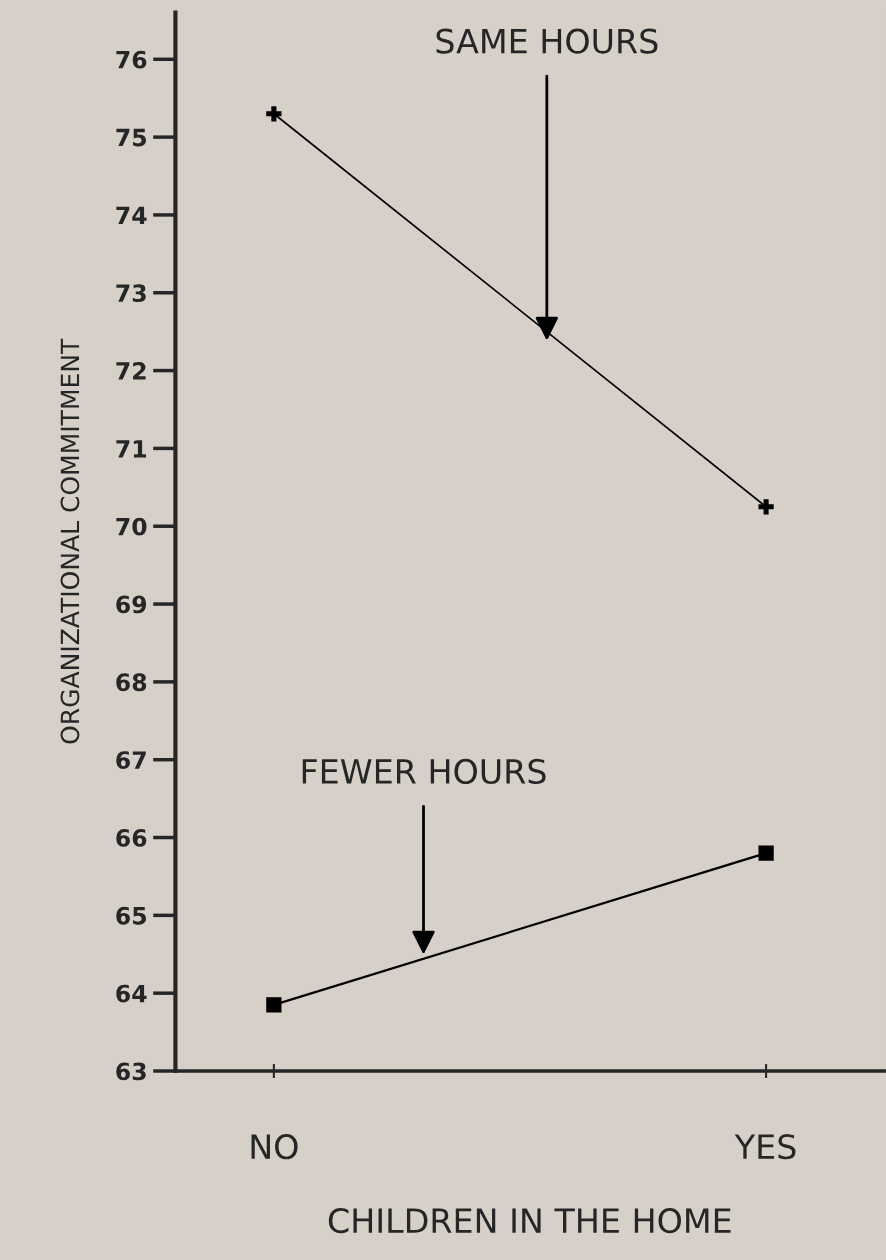  What do you see at coordinates (131, 215) in the screenshot?
I see `y-tick-label: 74` at bounding box center [131, 215].